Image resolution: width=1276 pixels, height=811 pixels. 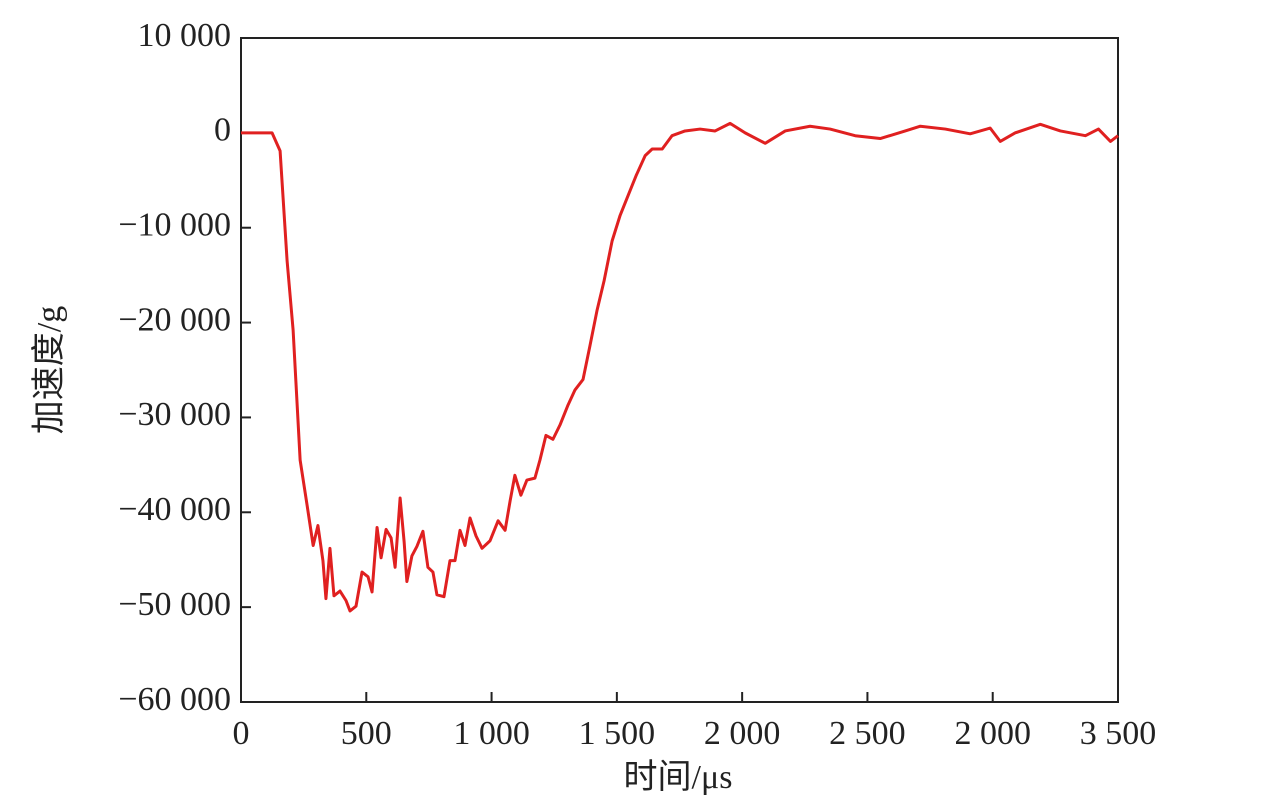 I want to click on y-tick-label: −60 000, so click(x=174, y=699).